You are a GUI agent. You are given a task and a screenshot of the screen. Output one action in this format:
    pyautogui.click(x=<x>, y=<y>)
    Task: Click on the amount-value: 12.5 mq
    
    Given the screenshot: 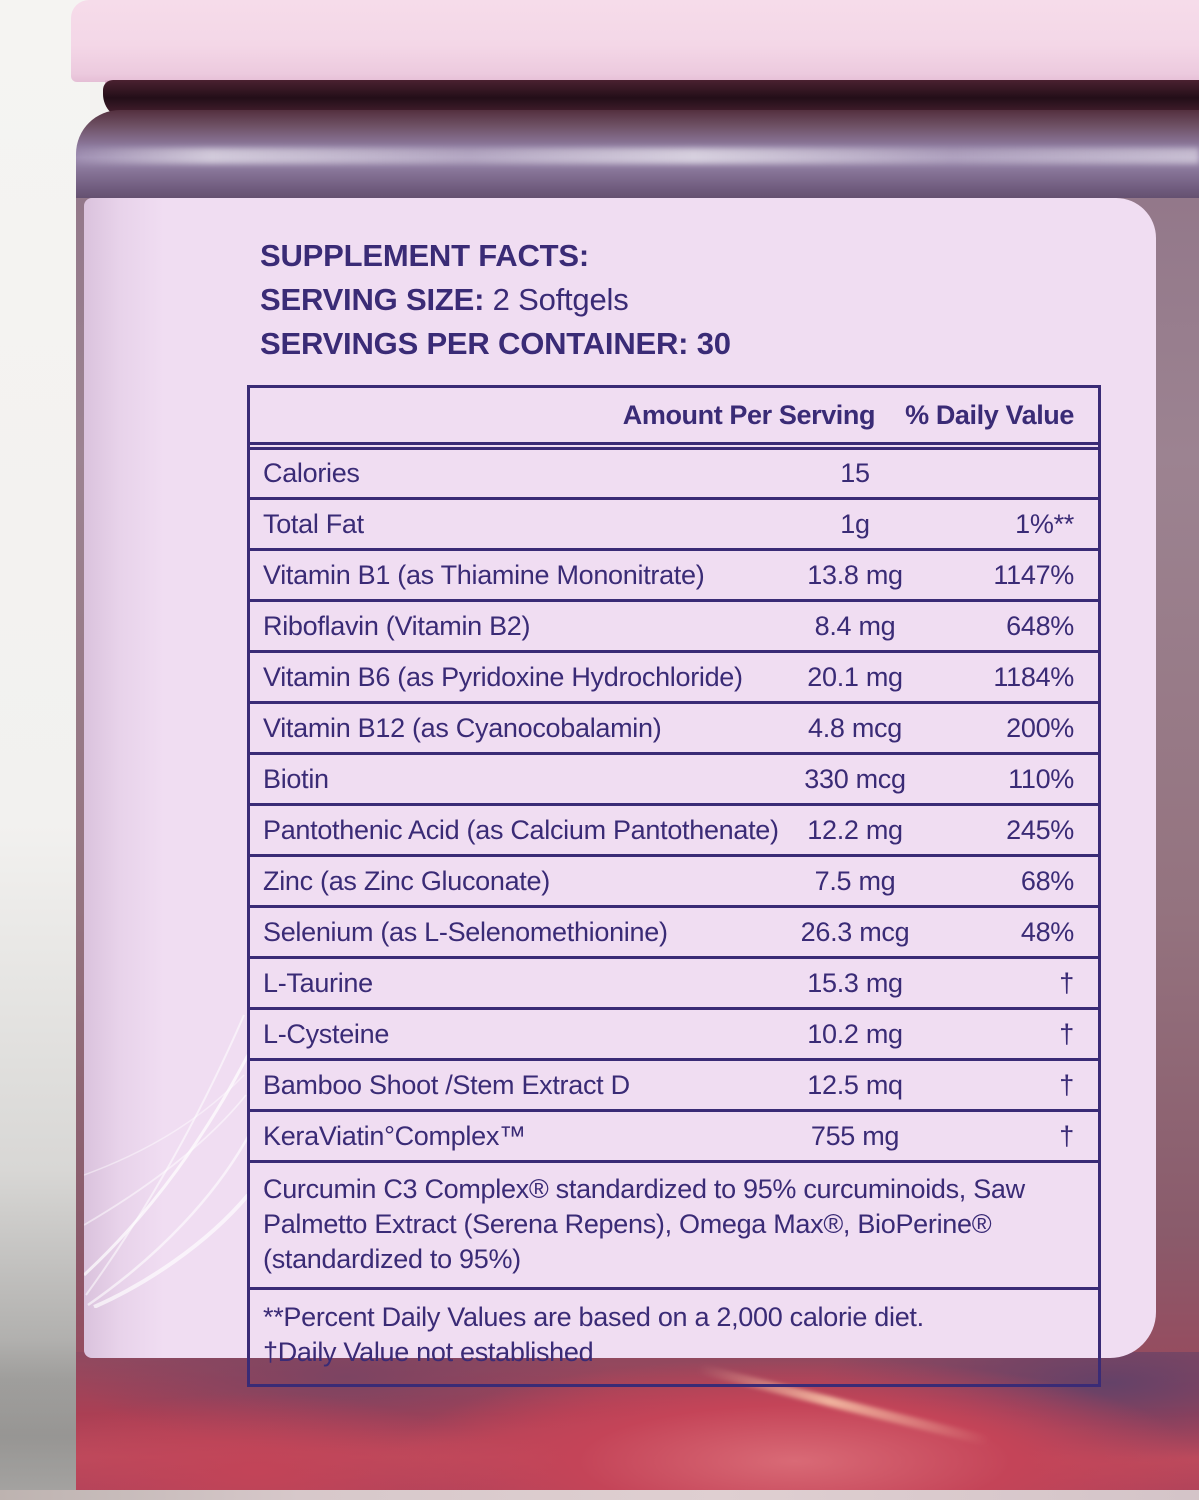 What is the action you would take?
    pyautogui.click(x=855, y=1084)
    